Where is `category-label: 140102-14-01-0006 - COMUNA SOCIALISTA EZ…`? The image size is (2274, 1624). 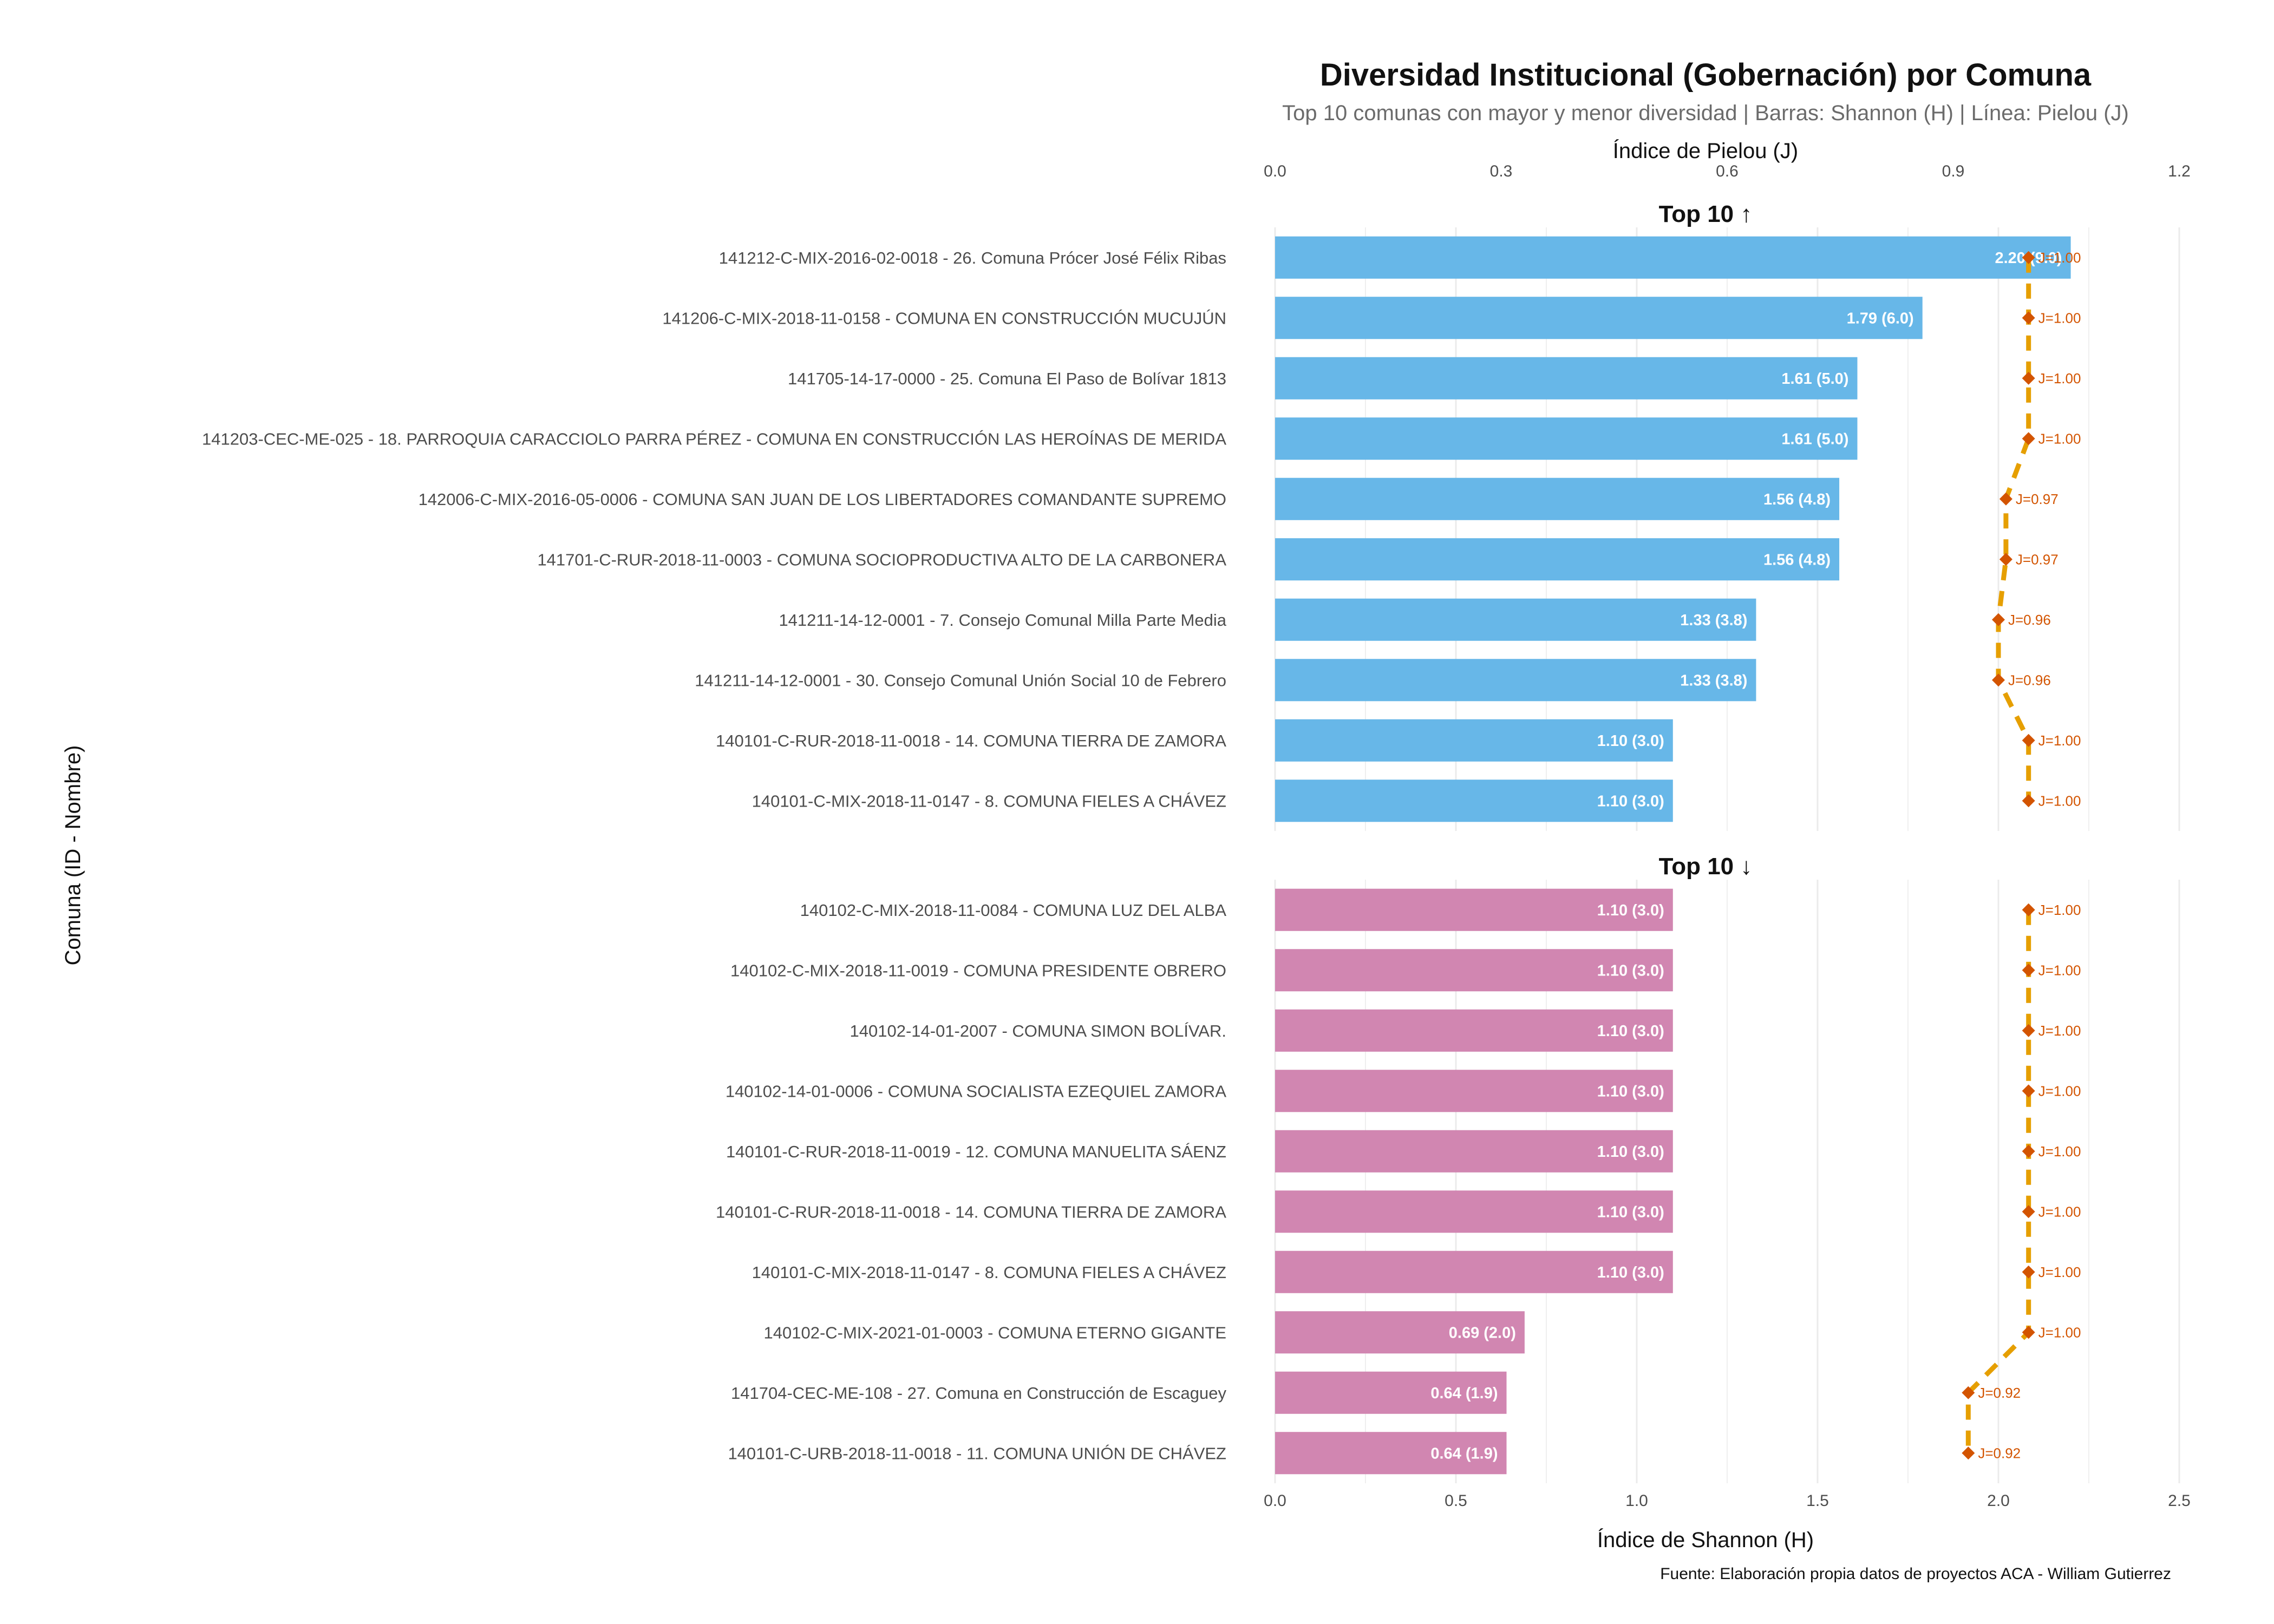
category-label: 140102-14-01-0006 - COMUNA SOCIALISTA EZ… is located at coordinates (976, 1091).